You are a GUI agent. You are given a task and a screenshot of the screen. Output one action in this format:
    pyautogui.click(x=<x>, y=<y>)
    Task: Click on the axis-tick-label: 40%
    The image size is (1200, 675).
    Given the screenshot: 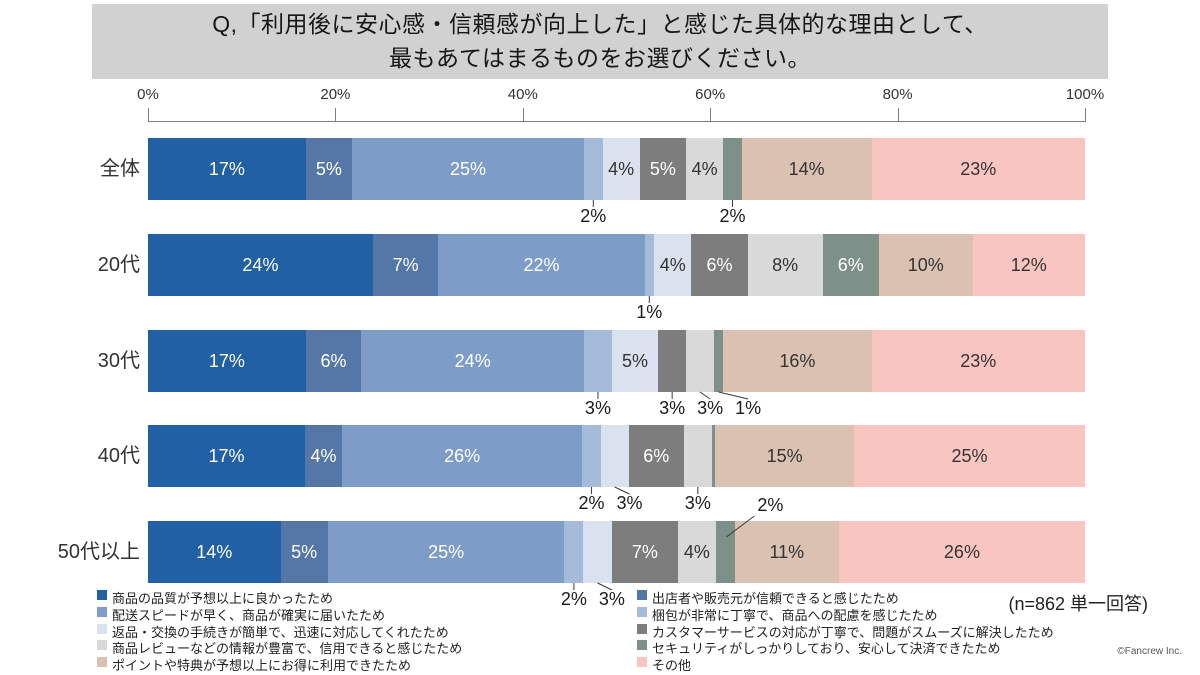 What is the action you would take?
    pyautogui.click(x=522, y=94)
    